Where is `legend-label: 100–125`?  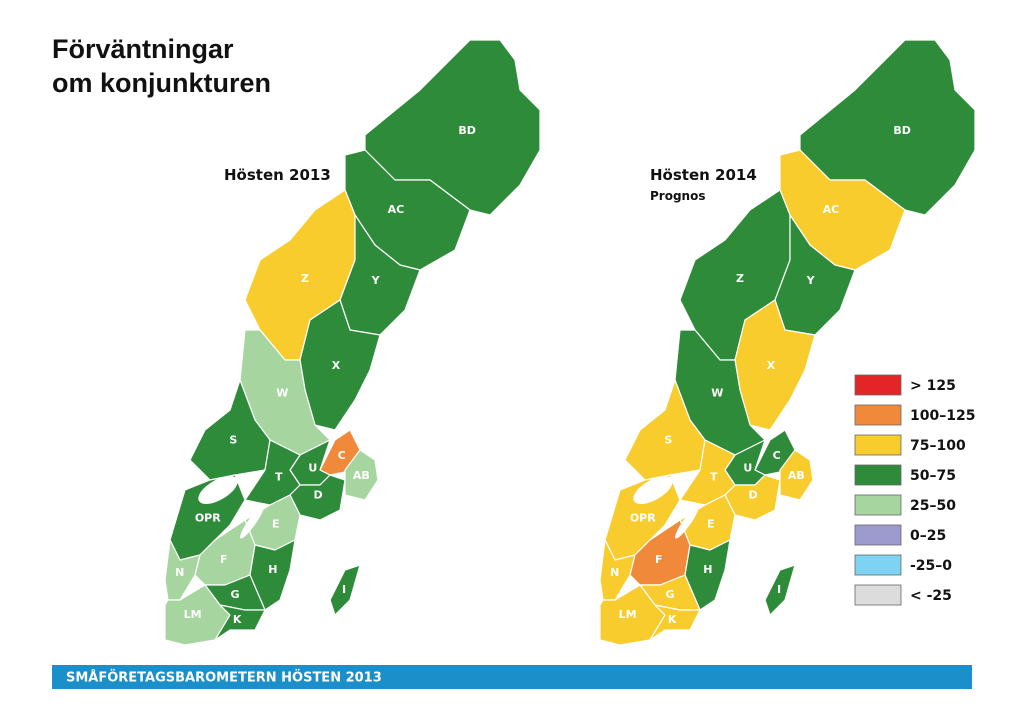 legend-label: 100–125 is located at coordinates (942, 416).